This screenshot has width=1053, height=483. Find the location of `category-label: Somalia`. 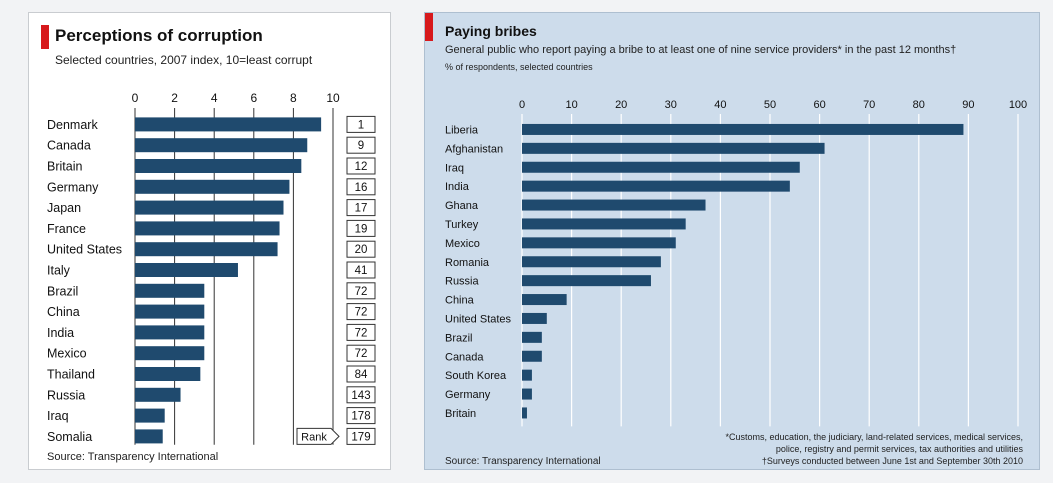

category-label: Somalia is located at coordinates (69, 437).